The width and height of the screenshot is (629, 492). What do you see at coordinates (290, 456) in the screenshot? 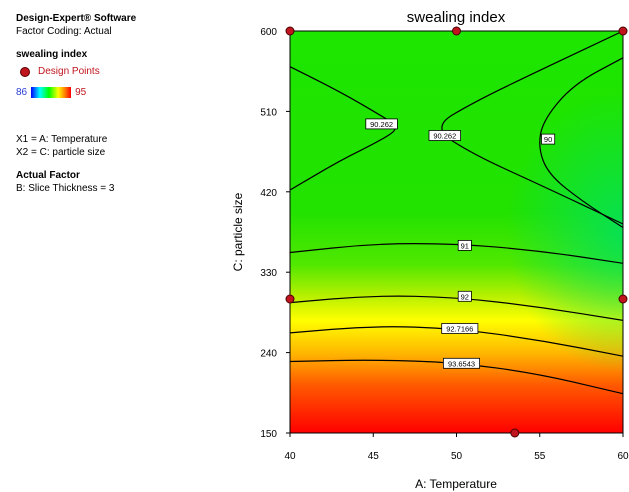
I see `x-tick-label: 40` at bounding box center [290, 456].